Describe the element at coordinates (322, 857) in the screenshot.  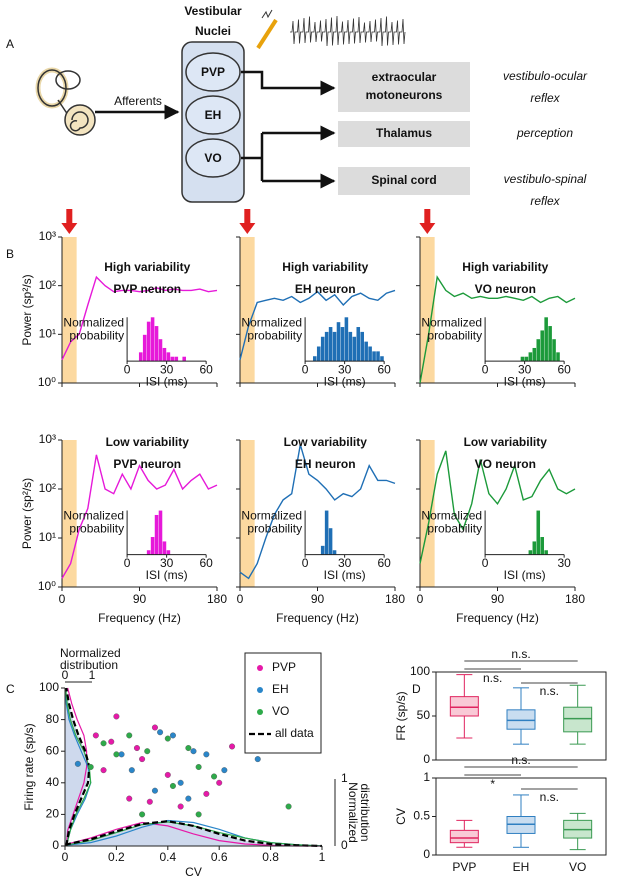
I see `x-tick-label: 1` at that location.